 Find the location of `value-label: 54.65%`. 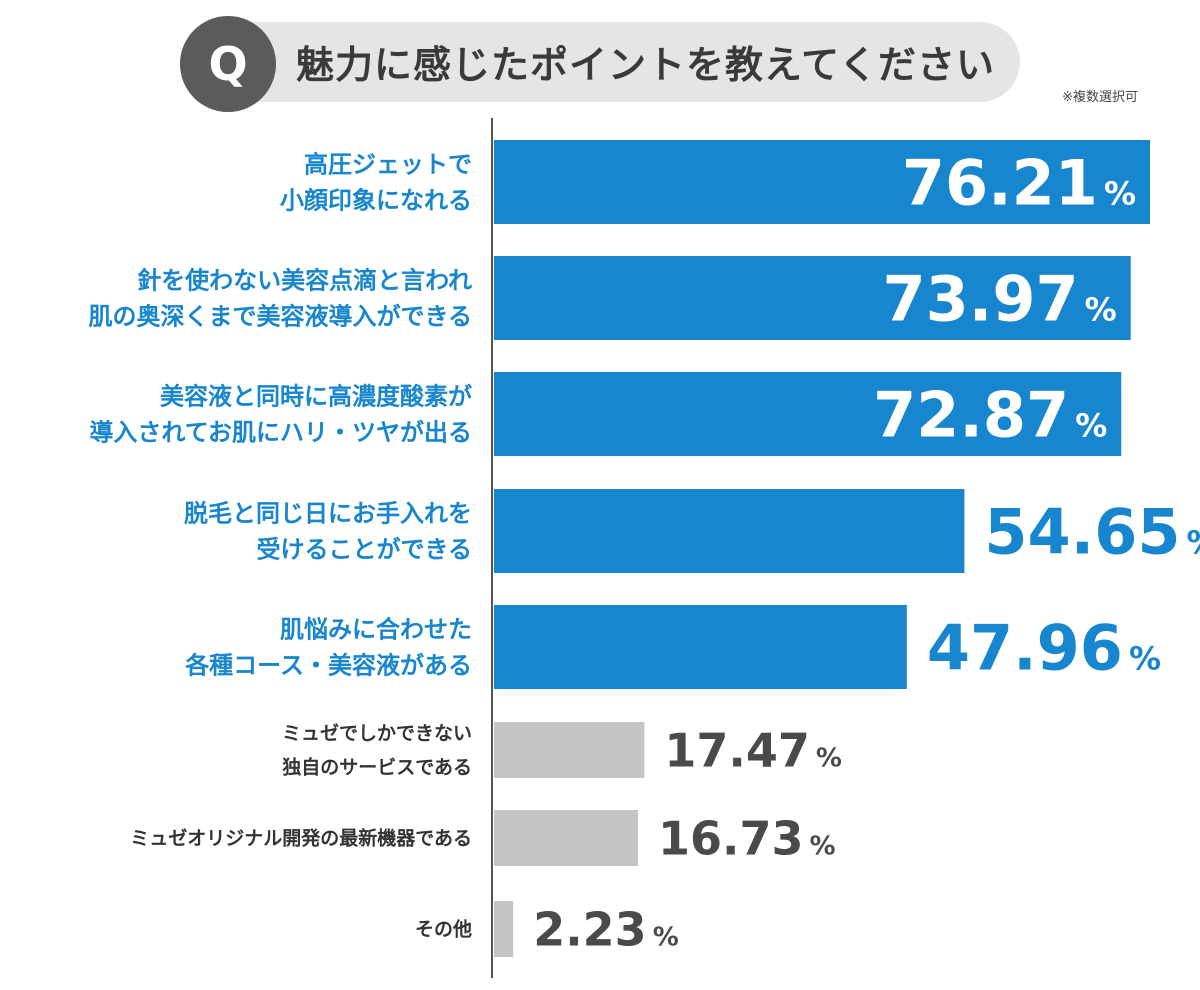

value-label: 54.65% is located at coordinates (1092, 531).